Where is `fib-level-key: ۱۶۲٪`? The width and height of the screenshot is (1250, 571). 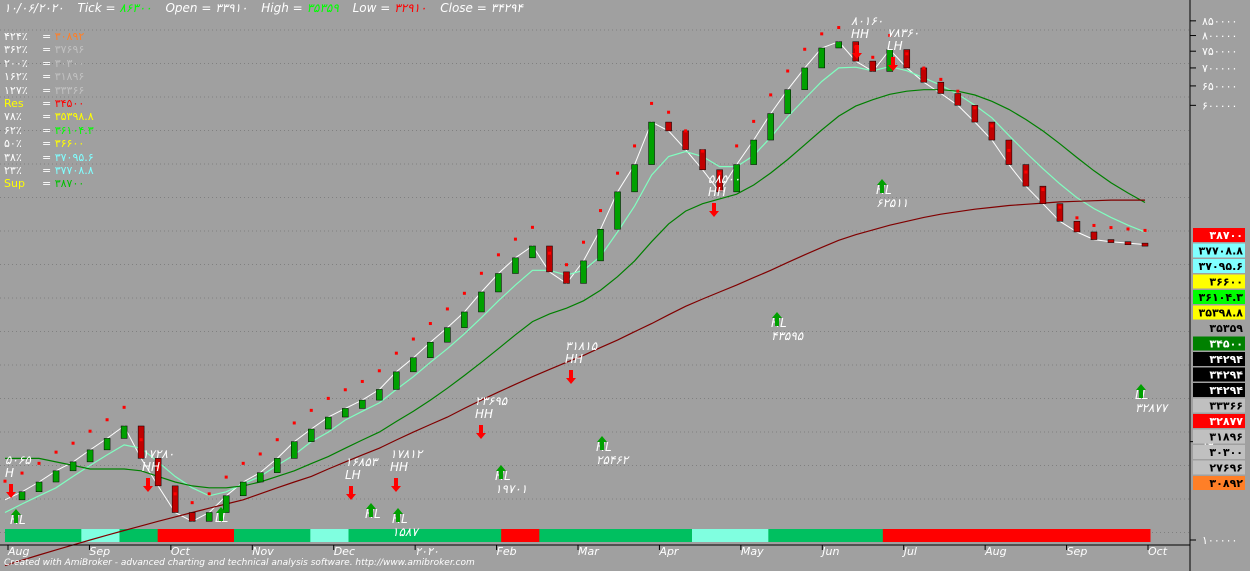
fib-level-key: ۱۶۲٪ is located at coordinates (16, 77).